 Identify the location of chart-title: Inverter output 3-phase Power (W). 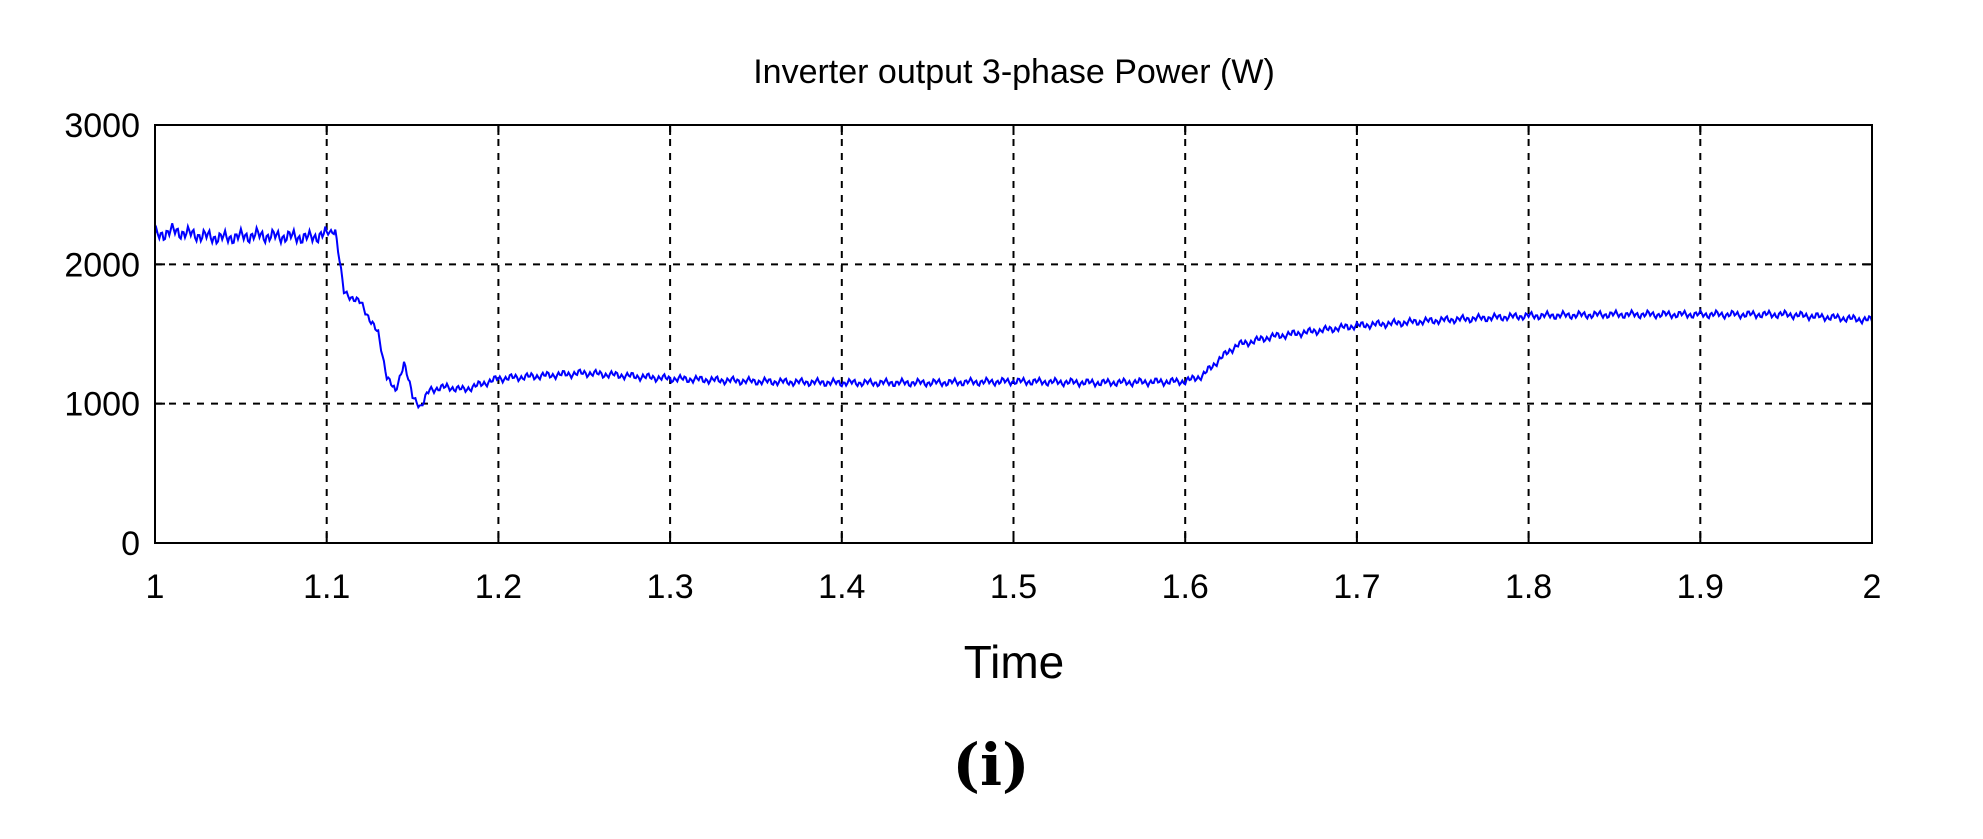
(1014, 72).